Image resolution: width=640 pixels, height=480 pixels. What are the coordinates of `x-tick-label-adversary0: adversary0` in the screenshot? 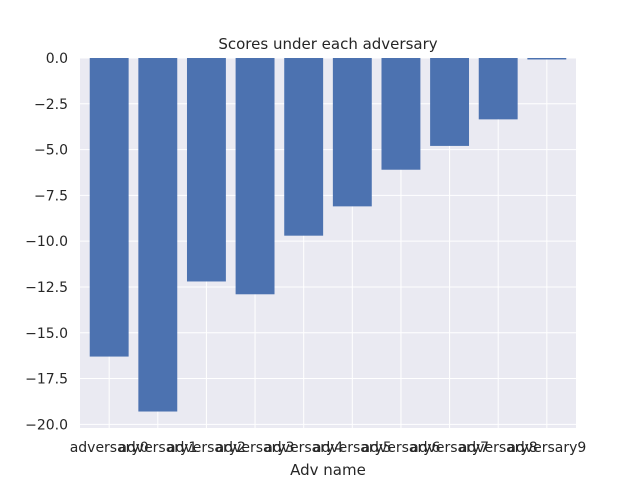 It's located at (109, 448).